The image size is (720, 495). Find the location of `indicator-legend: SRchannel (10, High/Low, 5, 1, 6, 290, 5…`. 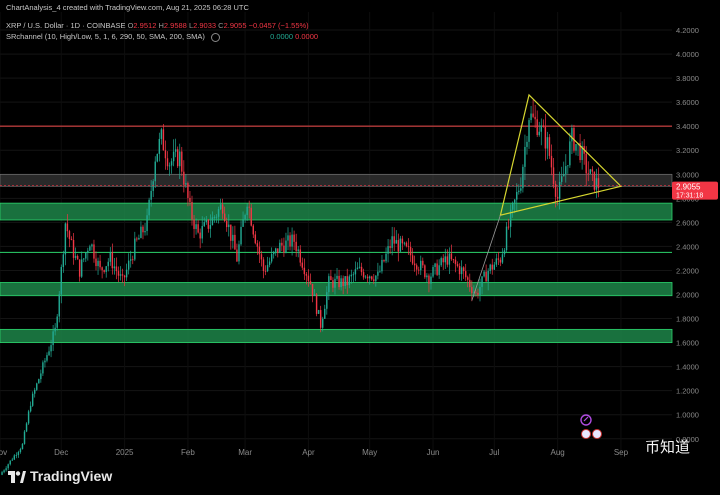

indicator-legend: SRchannel (10, High/Low, 5, 1, 6, 290, 5… is located at coordinates (162, 37).